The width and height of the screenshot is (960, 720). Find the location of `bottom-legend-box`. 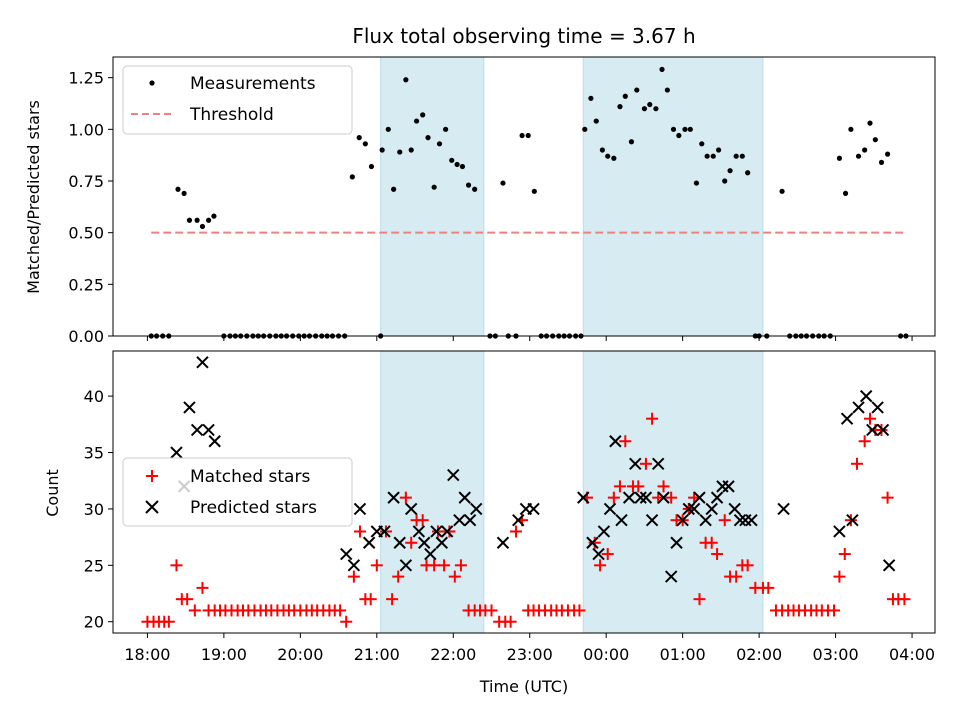

bottom-legend-box is located at coordinates (237, 492).